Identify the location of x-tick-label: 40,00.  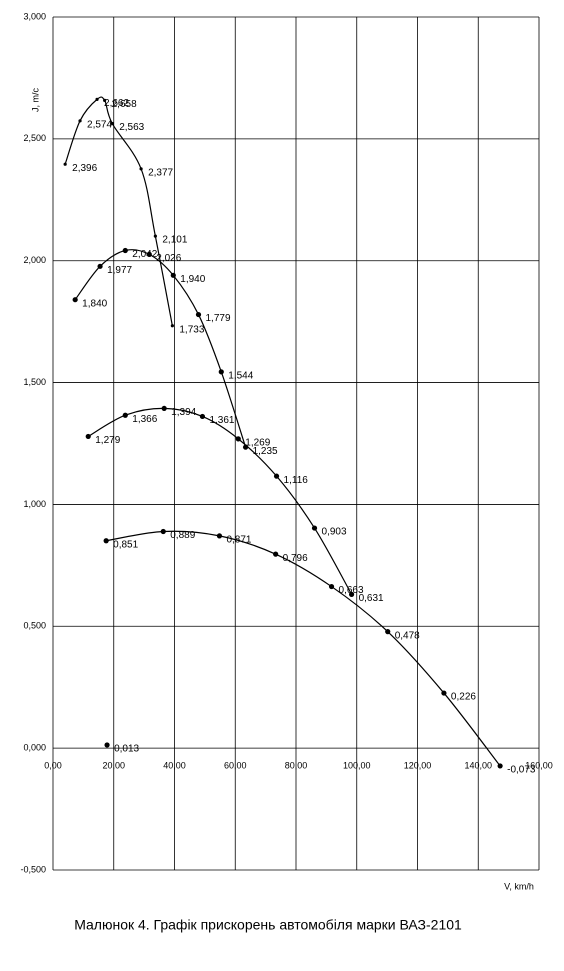
(174, 766).